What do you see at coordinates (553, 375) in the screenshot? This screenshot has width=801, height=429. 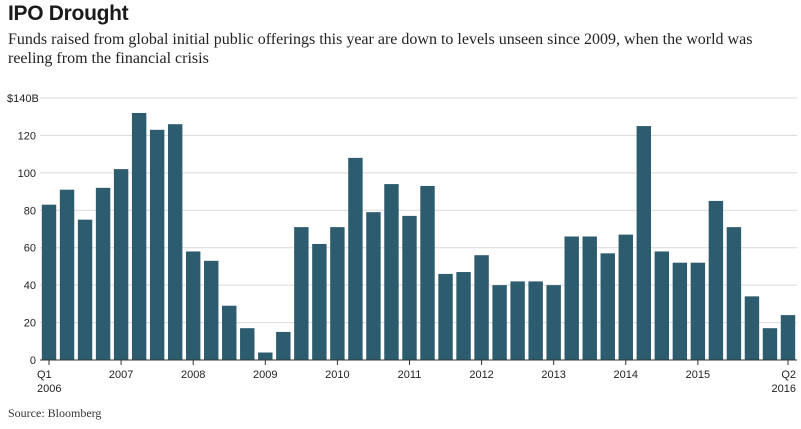 I see `x-tick-label: 2013` at bounding box center [553, 375].